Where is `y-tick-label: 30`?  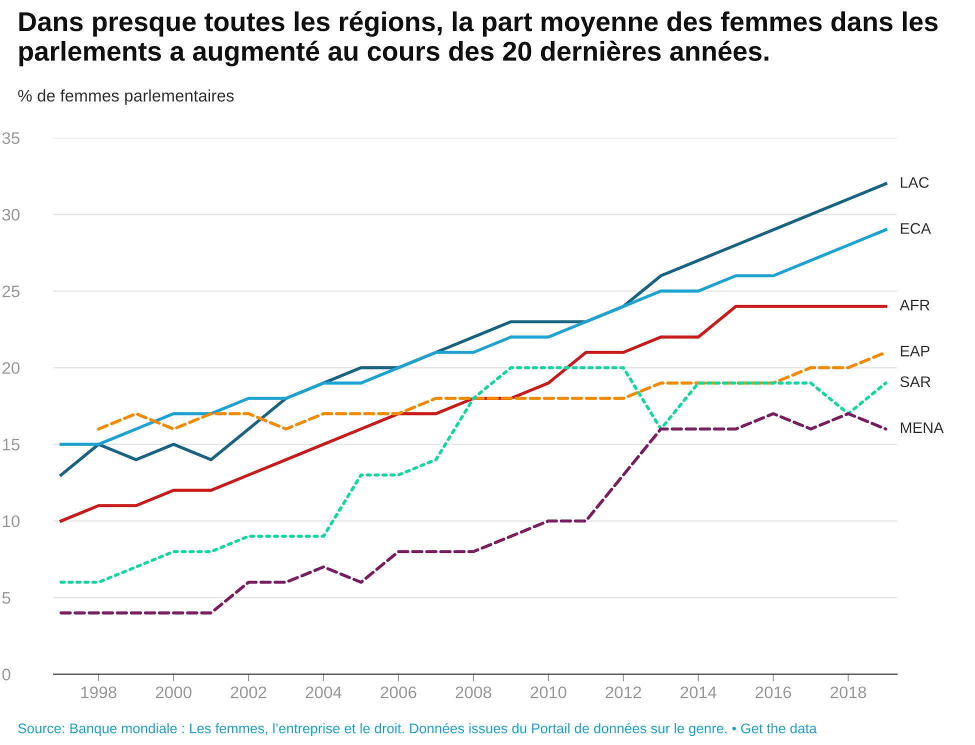
y-tick-label: 30 is located at coordinates (11, 214).